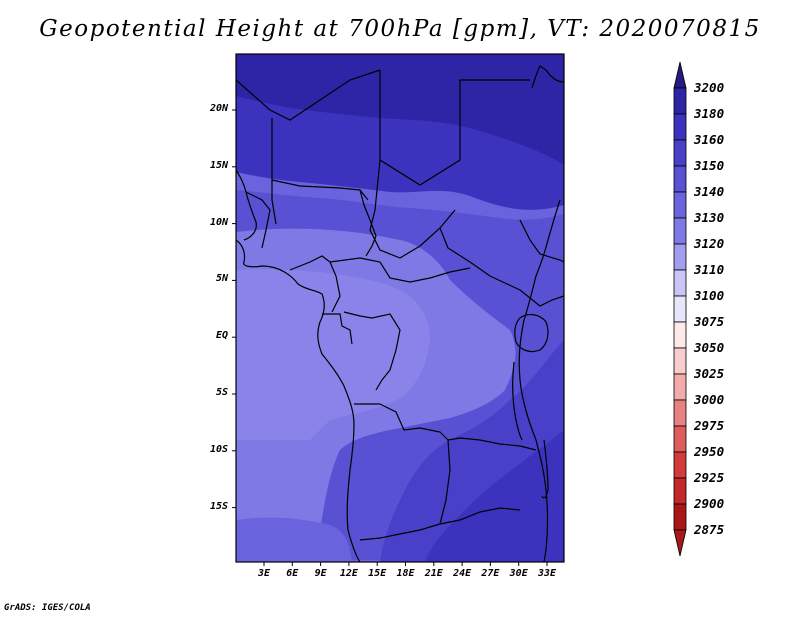 Image resolution: width=800 pixels, height=618 pixels. What do you see at coordinates (372, 351) in the screenshot?
I see `border-congo-drc` at bounding box center [372, 351].